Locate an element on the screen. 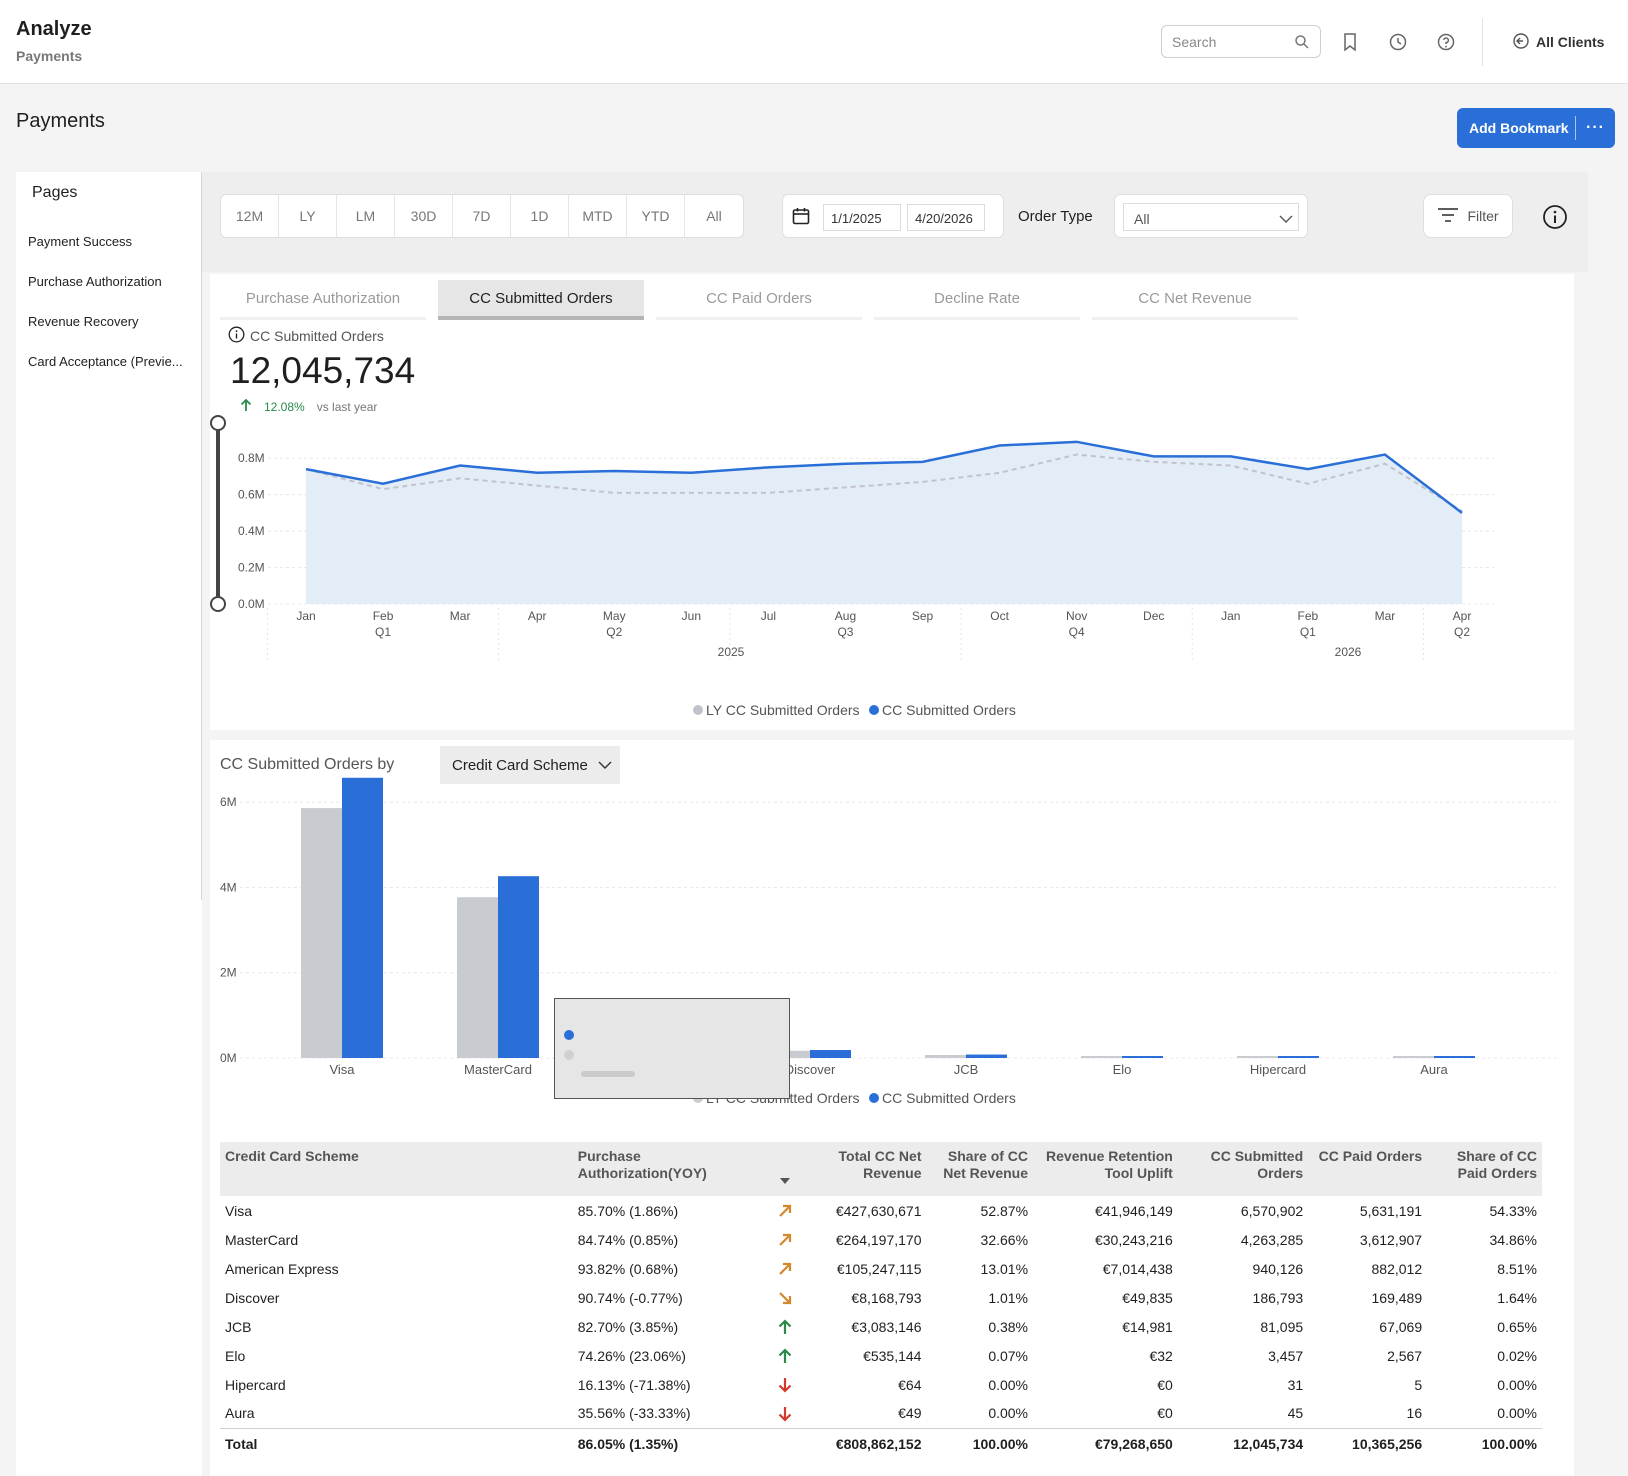 This screenshot has width=1628, height=1476. column-header-paid: CC Paid Orders is located at coordinates (1368, 1169).